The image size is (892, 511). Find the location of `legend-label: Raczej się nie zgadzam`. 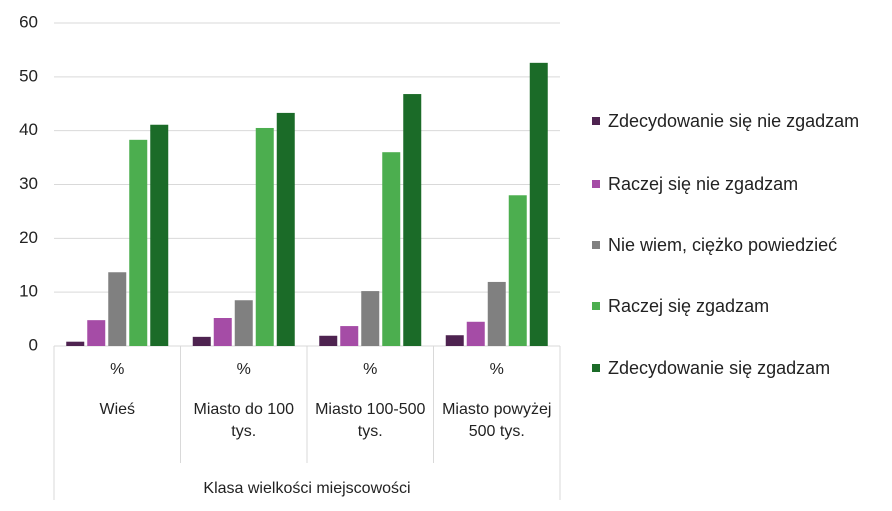

legend-label: Raczej się nie zgadzam is located at coordinates (703, 184).